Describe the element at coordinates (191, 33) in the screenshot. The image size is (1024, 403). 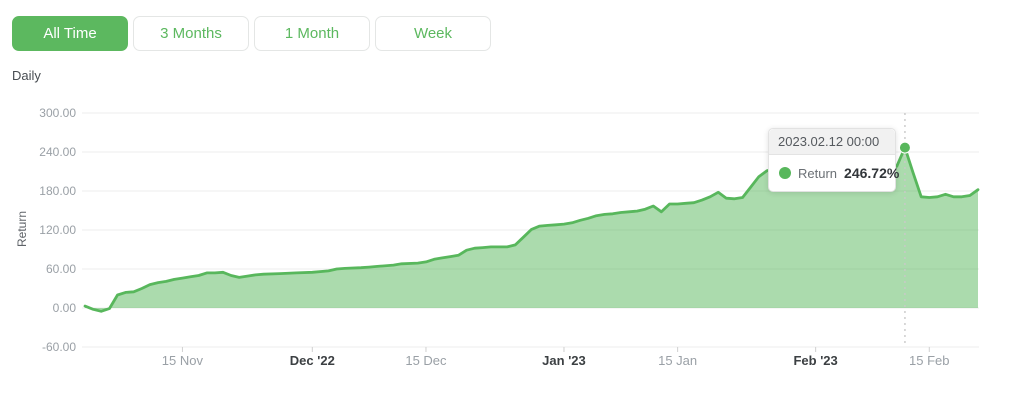
I see `tab-3-months: 3 Months` at that location.